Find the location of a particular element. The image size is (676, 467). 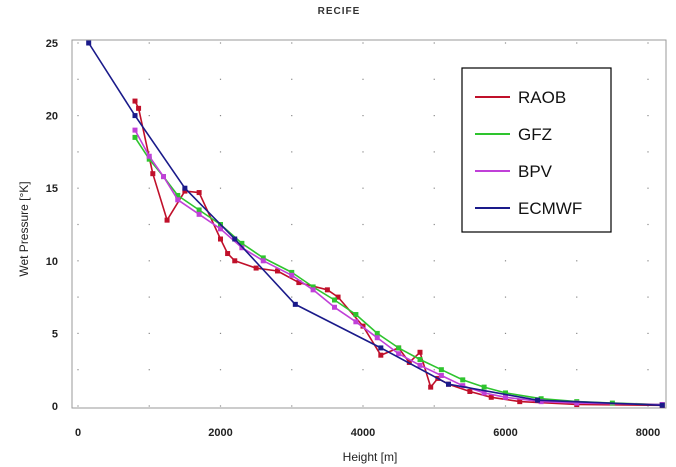

legend-label-raob: RAOB is located at coordinates (542, 97).